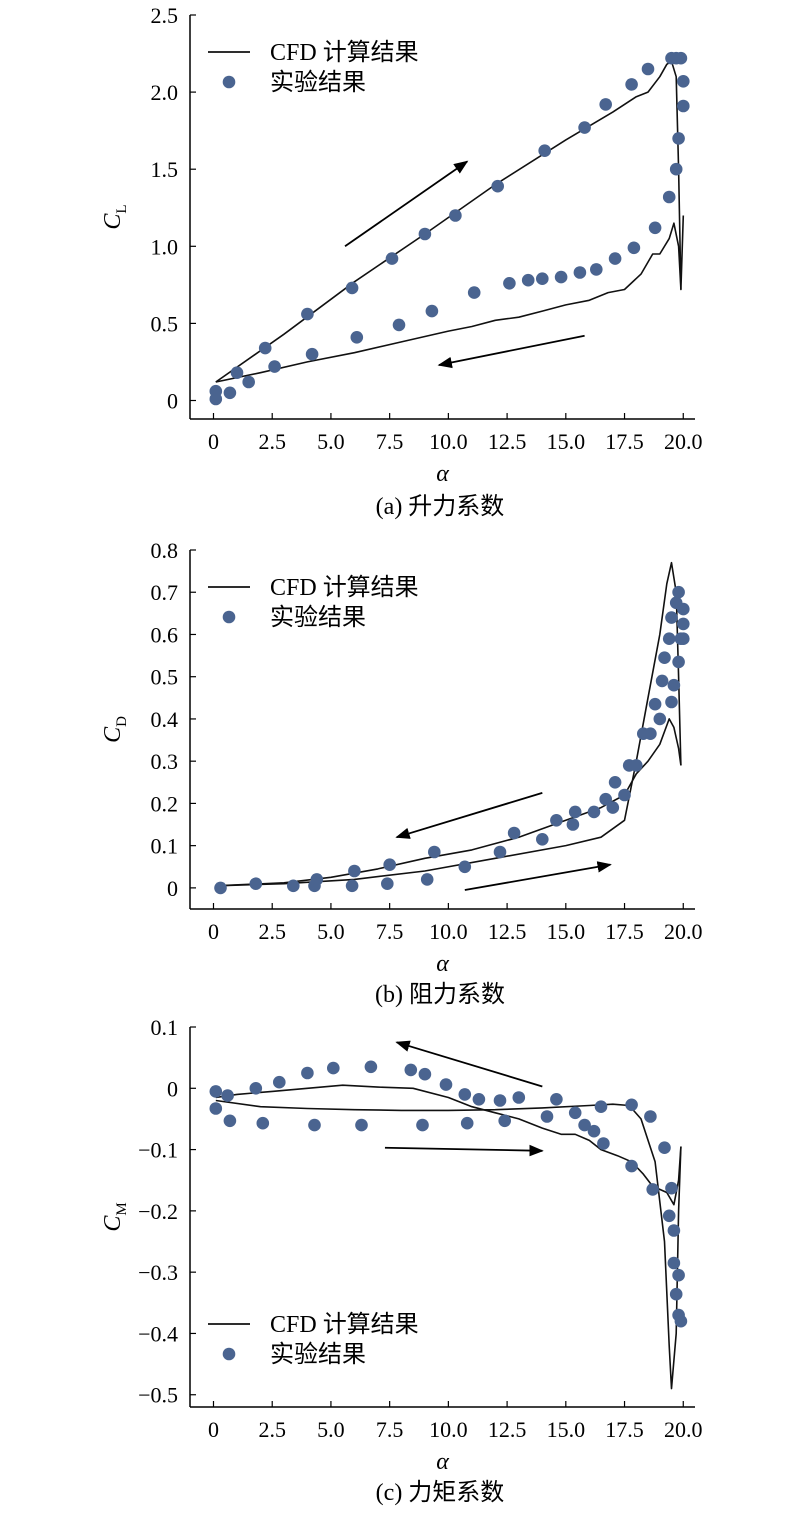 This screenshot has width=800, height=1517. I want to click on y-axis-label-subscript: L, so click(122, 208).